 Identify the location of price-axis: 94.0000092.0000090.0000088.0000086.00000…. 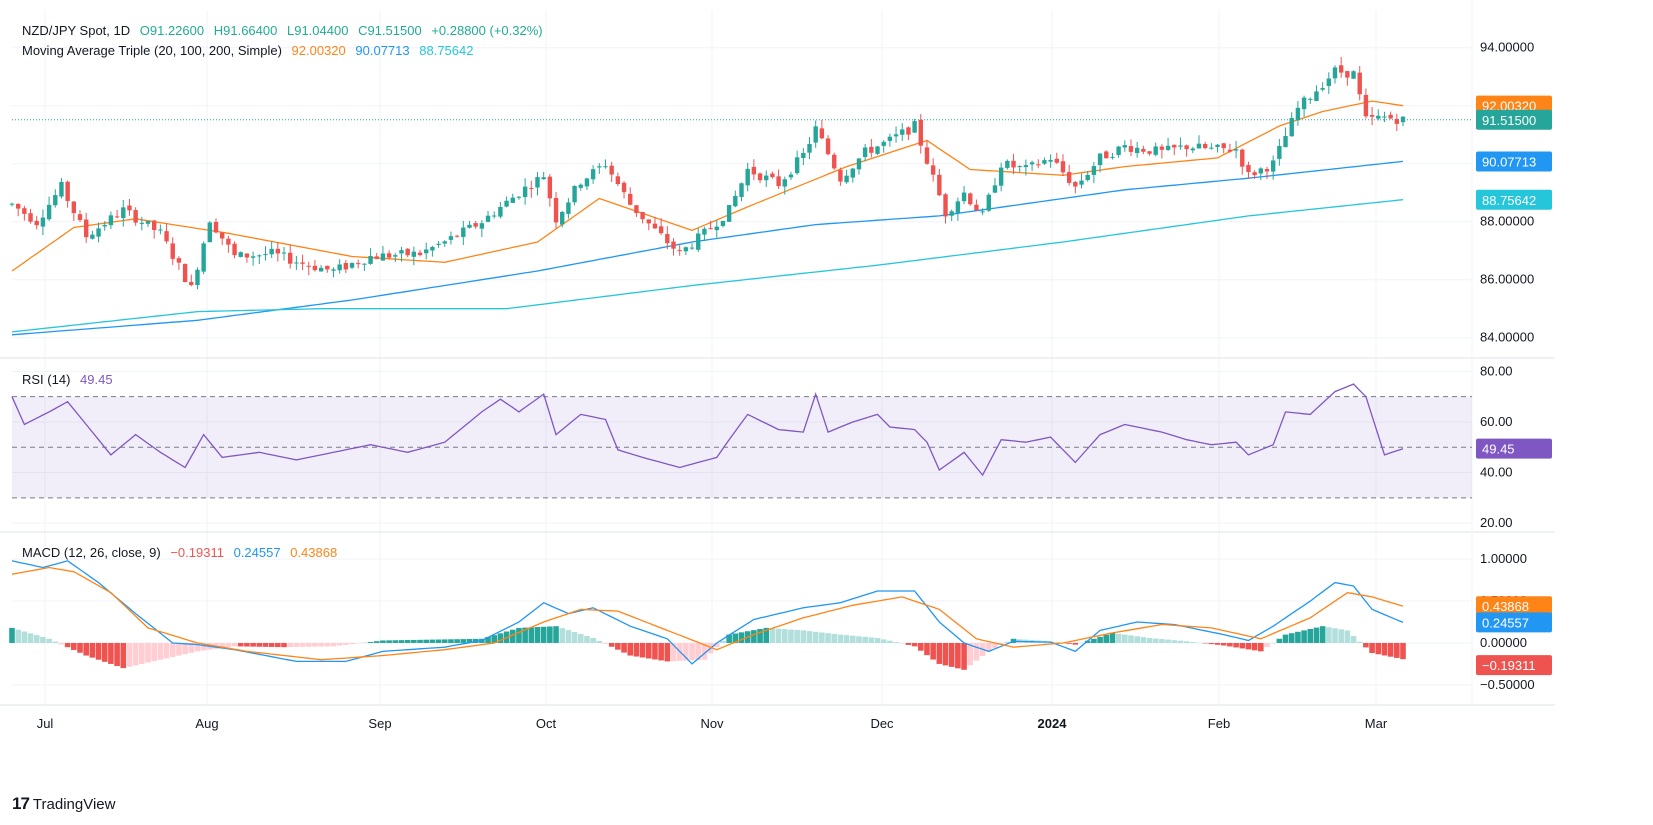
(1507, 366).